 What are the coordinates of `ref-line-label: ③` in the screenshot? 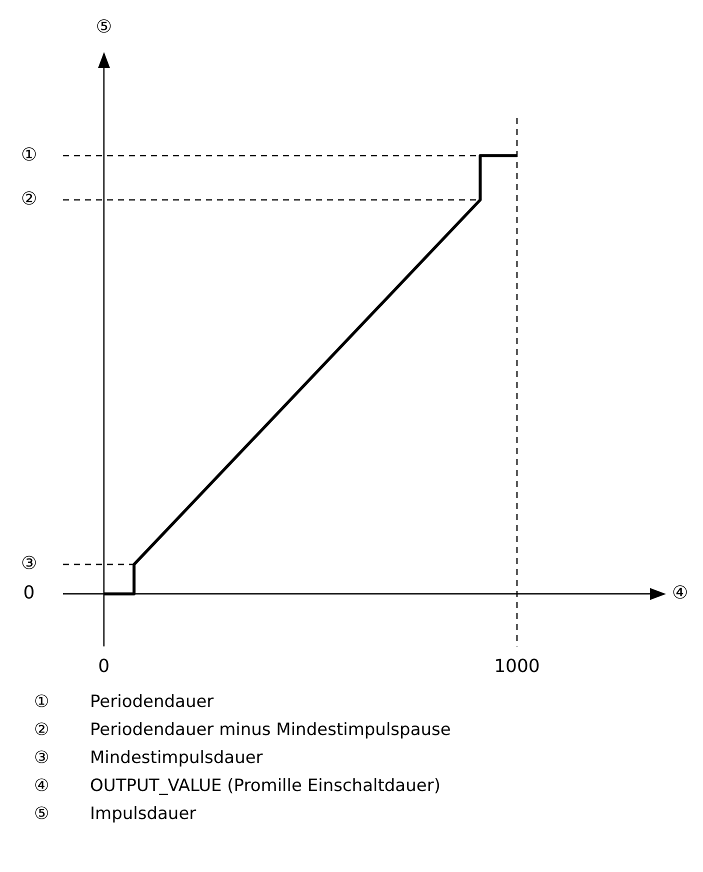 It's located at (29, 563).